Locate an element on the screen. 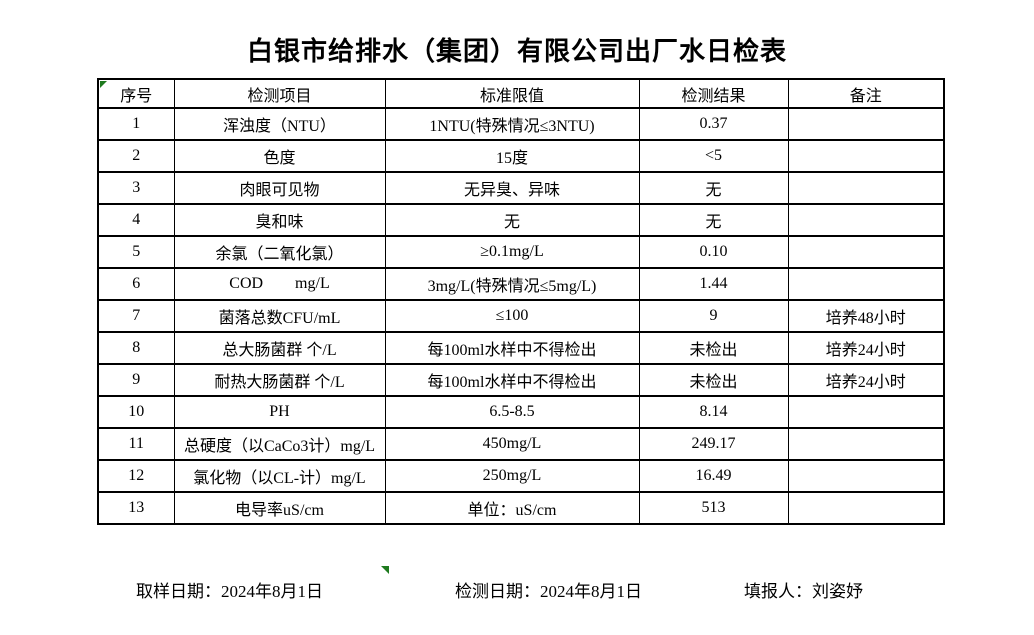 The width and height of the screenshot is (1034, 635). cell-test-result: 1.44 is located at coordinates (713, 284).